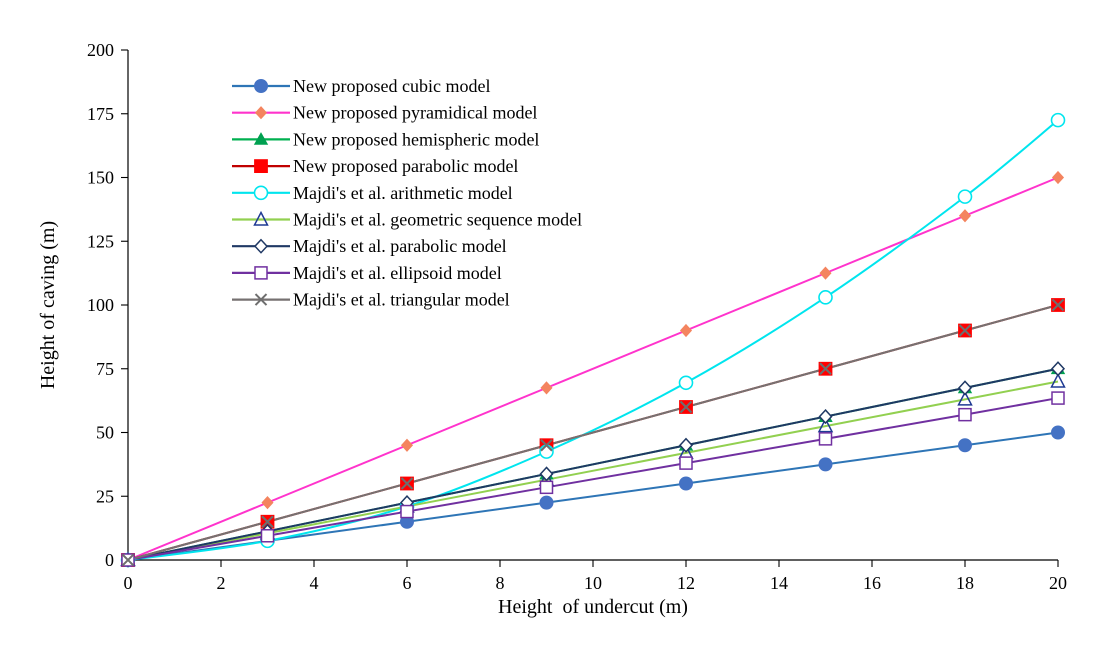  Describe the element at coordinates (128, 560) in the screenshot. I see `data-point-s9-p1` at that location.